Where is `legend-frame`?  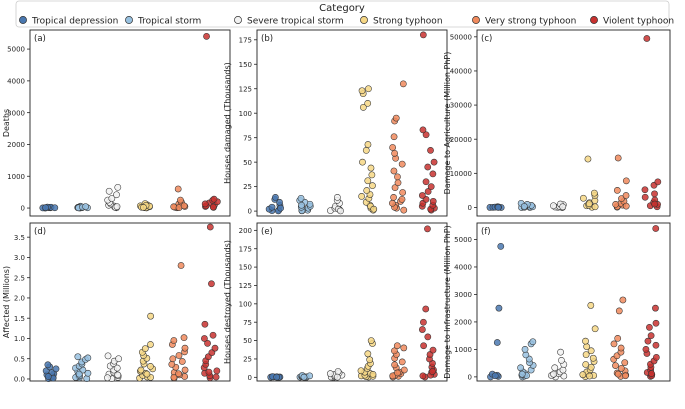
legend-frame is located at coordinates (342, 14).